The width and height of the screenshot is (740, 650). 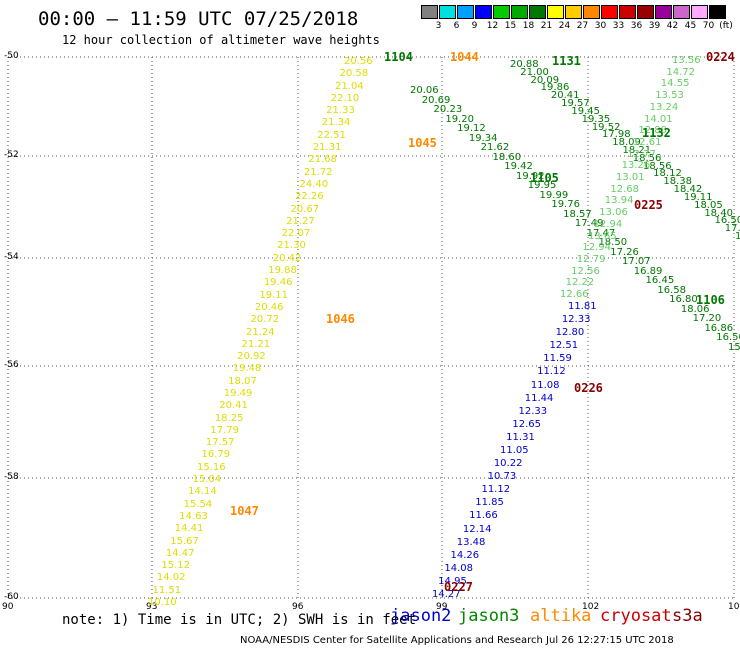 What do you see at coordinates (524, 64) in the screenshot?
I see `wave-height-value: 20.88` at bounding box center [524, 64].